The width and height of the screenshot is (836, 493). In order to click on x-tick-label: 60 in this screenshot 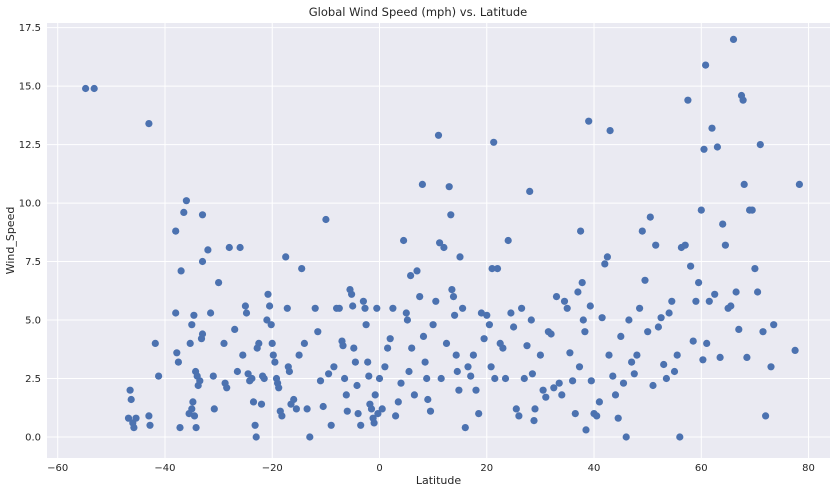, I will do `click(701, 468)`.